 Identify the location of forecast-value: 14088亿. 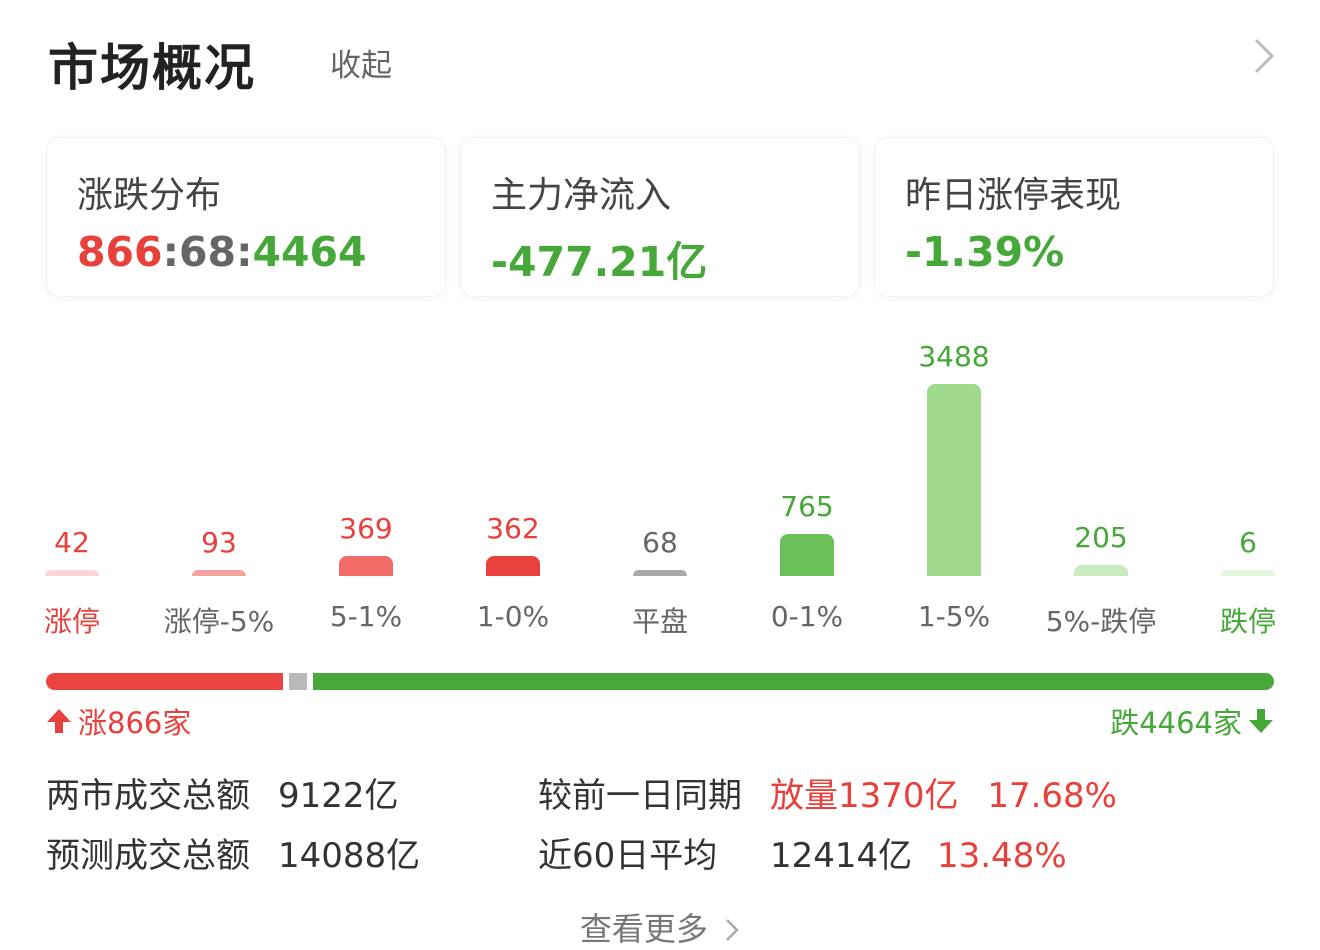
(349, 856).